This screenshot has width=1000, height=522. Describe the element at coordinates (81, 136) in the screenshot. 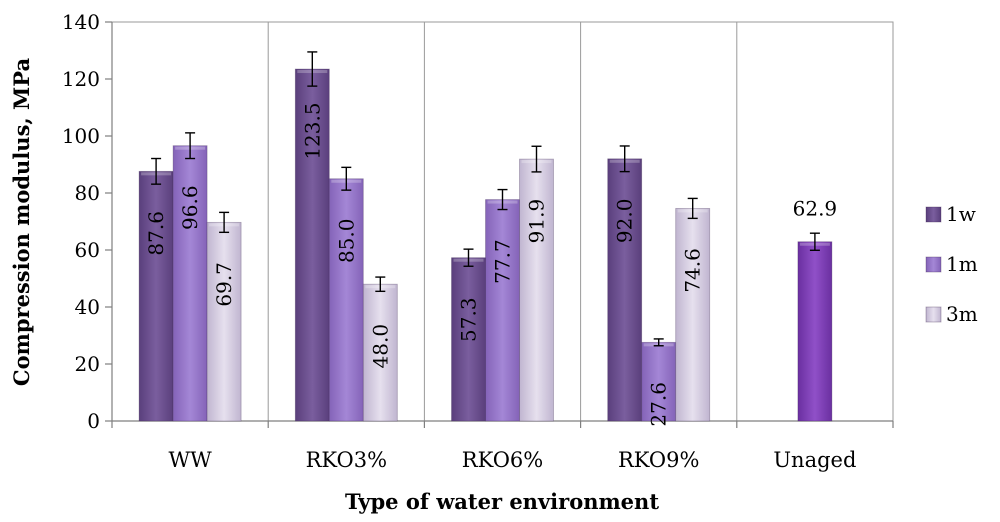

I see `y-tick-label: 100` at that location.